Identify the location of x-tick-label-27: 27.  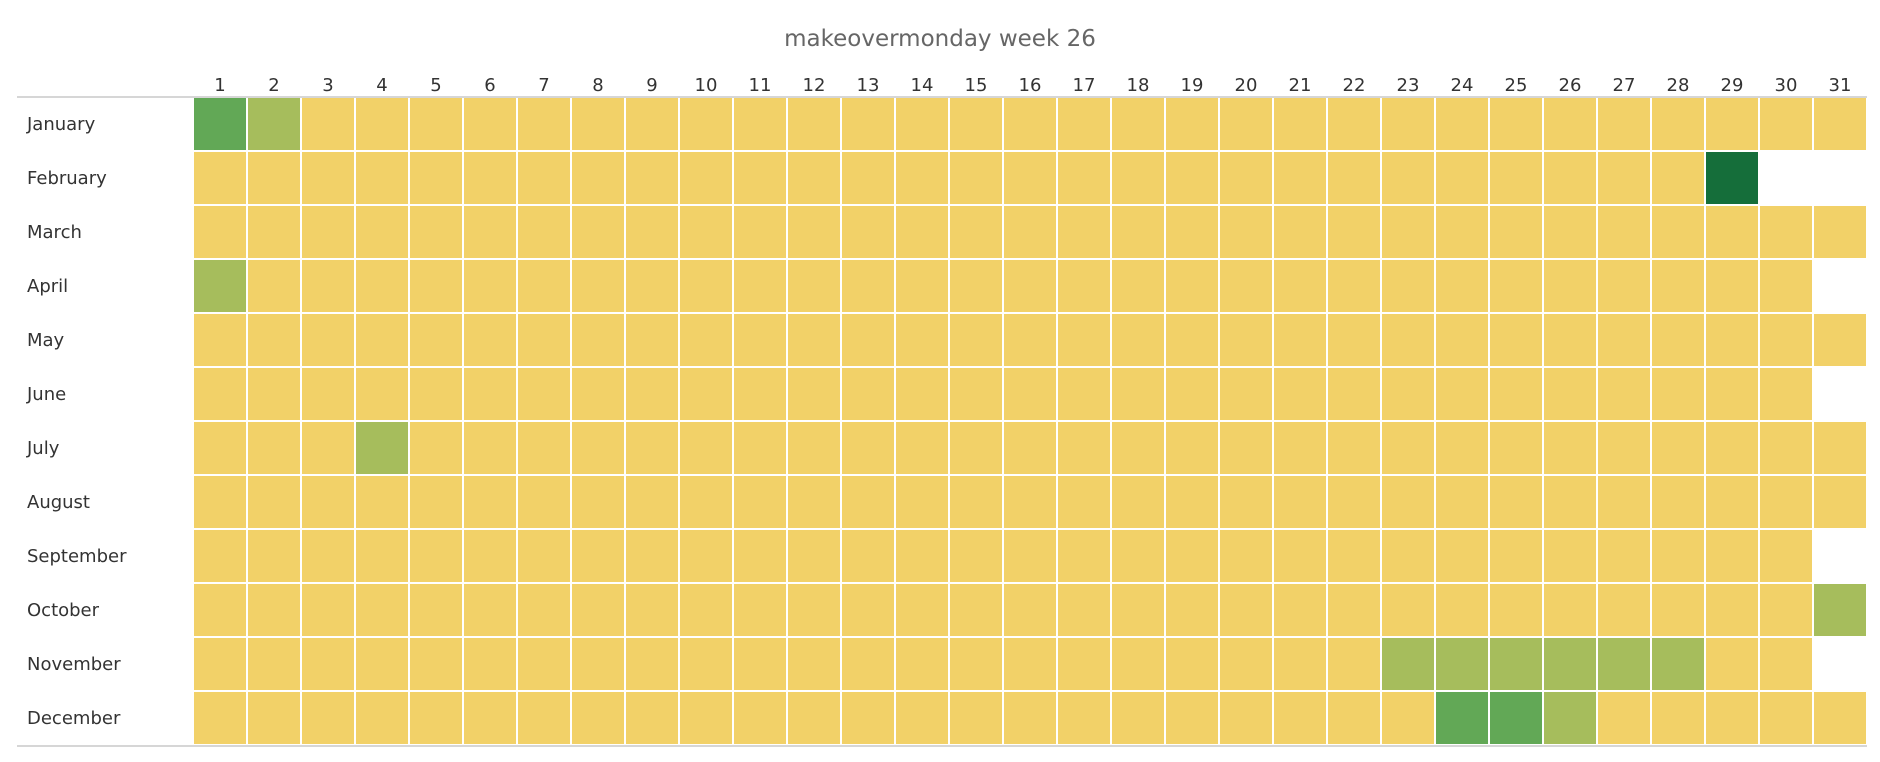
(1624, 85).